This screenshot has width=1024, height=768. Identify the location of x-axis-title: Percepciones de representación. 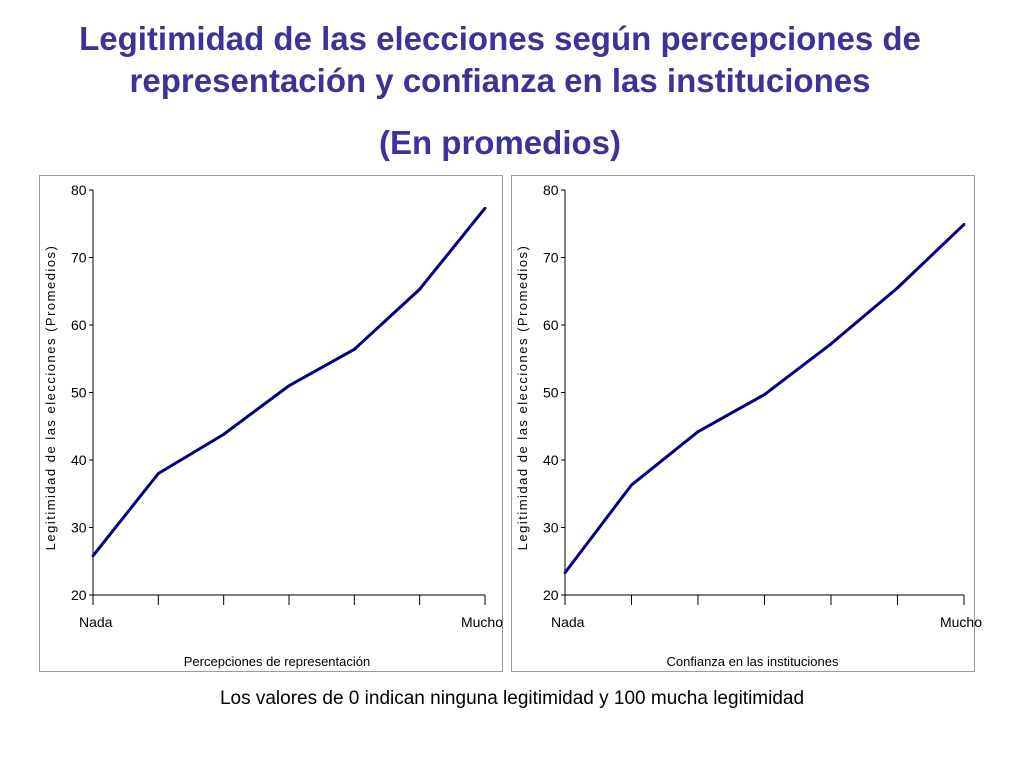
(277, 661).